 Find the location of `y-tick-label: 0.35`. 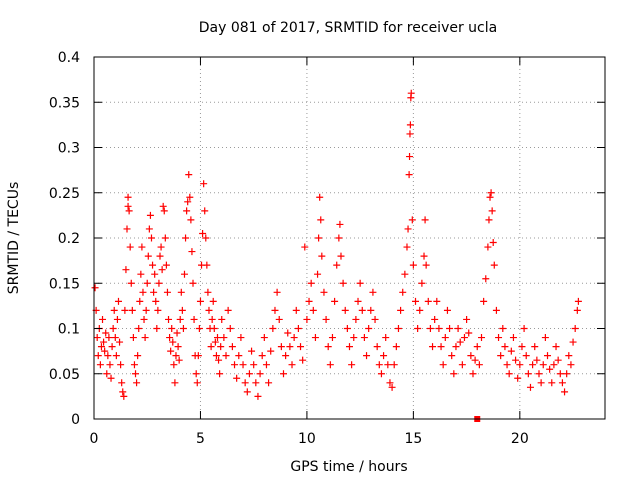

y-tick-label: 0.35 is located at coordinates (64, 103).